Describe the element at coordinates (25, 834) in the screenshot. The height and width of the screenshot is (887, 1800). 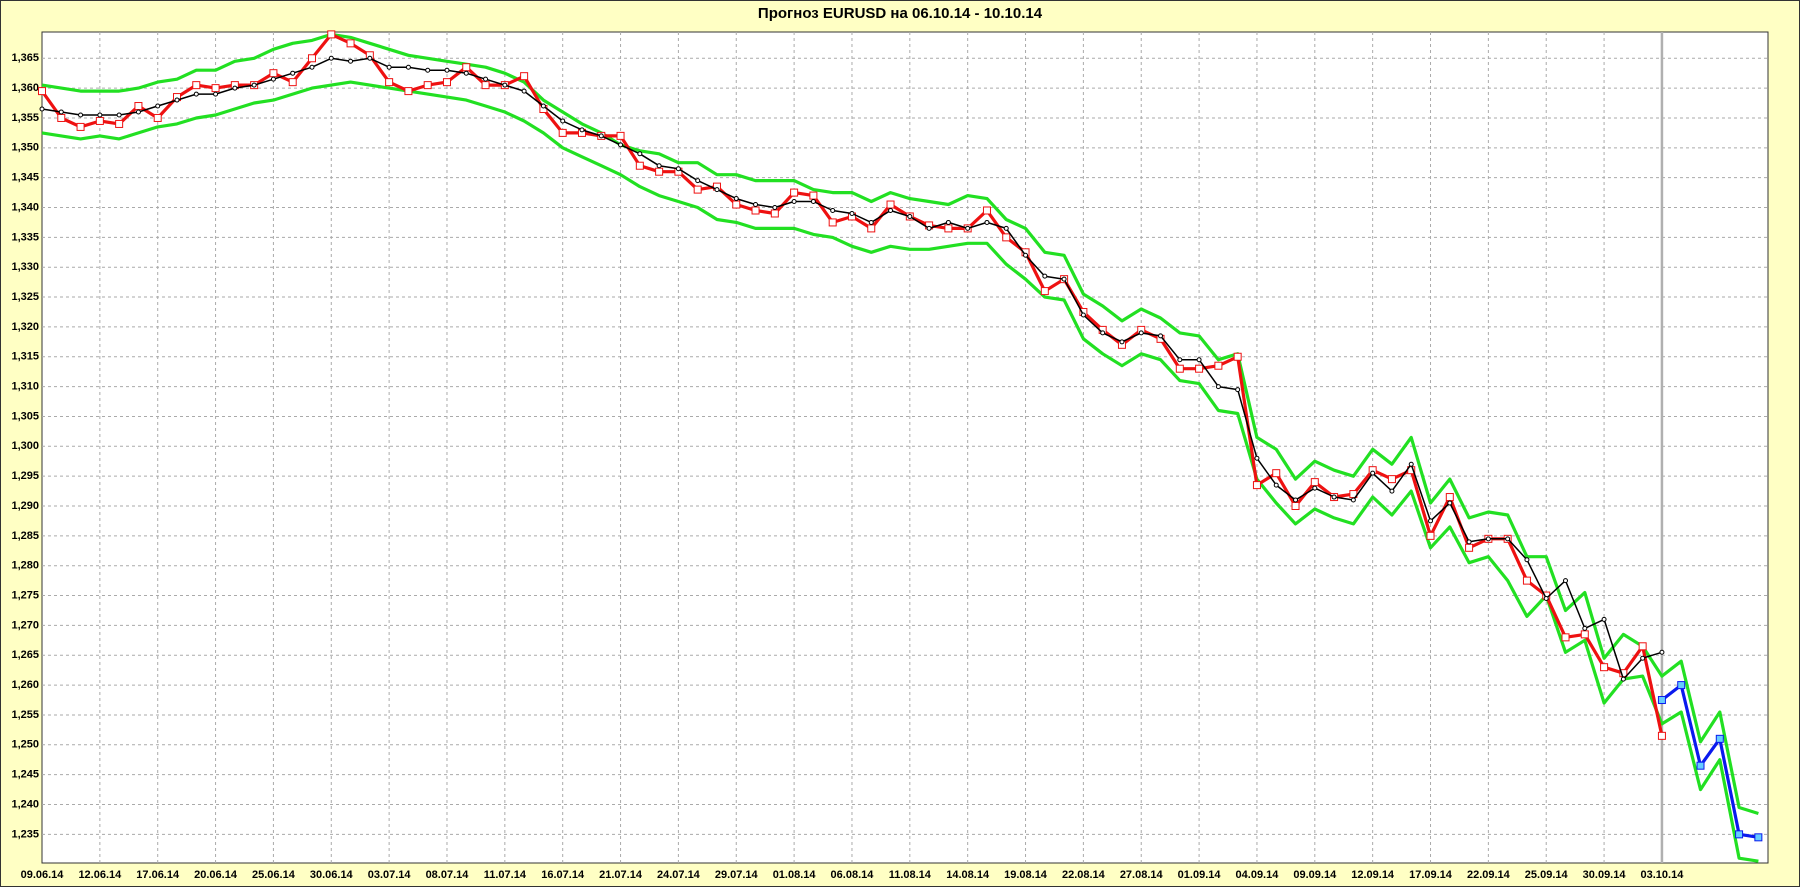
I see `y-tick-label: 1,235` at that location.